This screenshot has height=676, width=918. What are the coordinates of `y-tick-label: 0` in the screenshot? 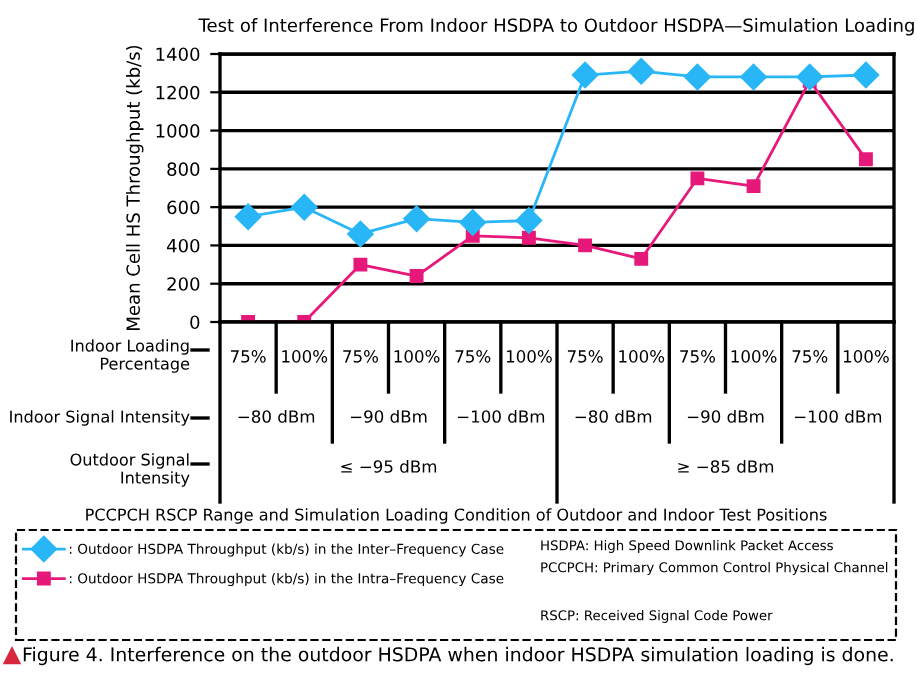 It's located at (195, 322).